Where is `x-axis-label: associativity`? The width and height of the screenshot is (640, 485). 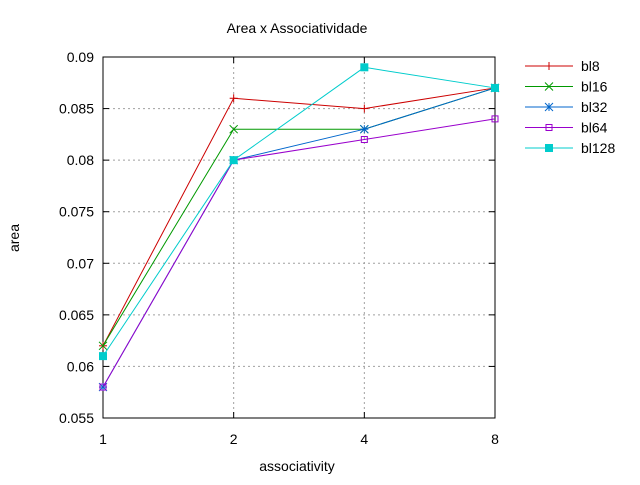
x-axis-label: associativity is located at coordinates (296, 466).